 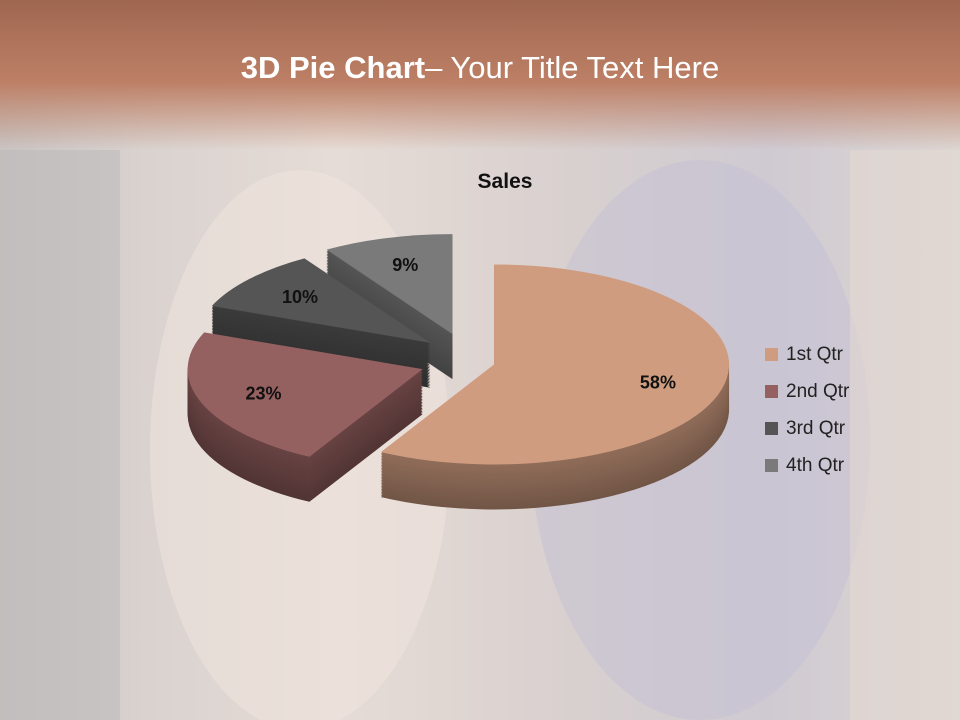 I want to click on legend-item: 3rd Qtr, so click(x=807, y=428).